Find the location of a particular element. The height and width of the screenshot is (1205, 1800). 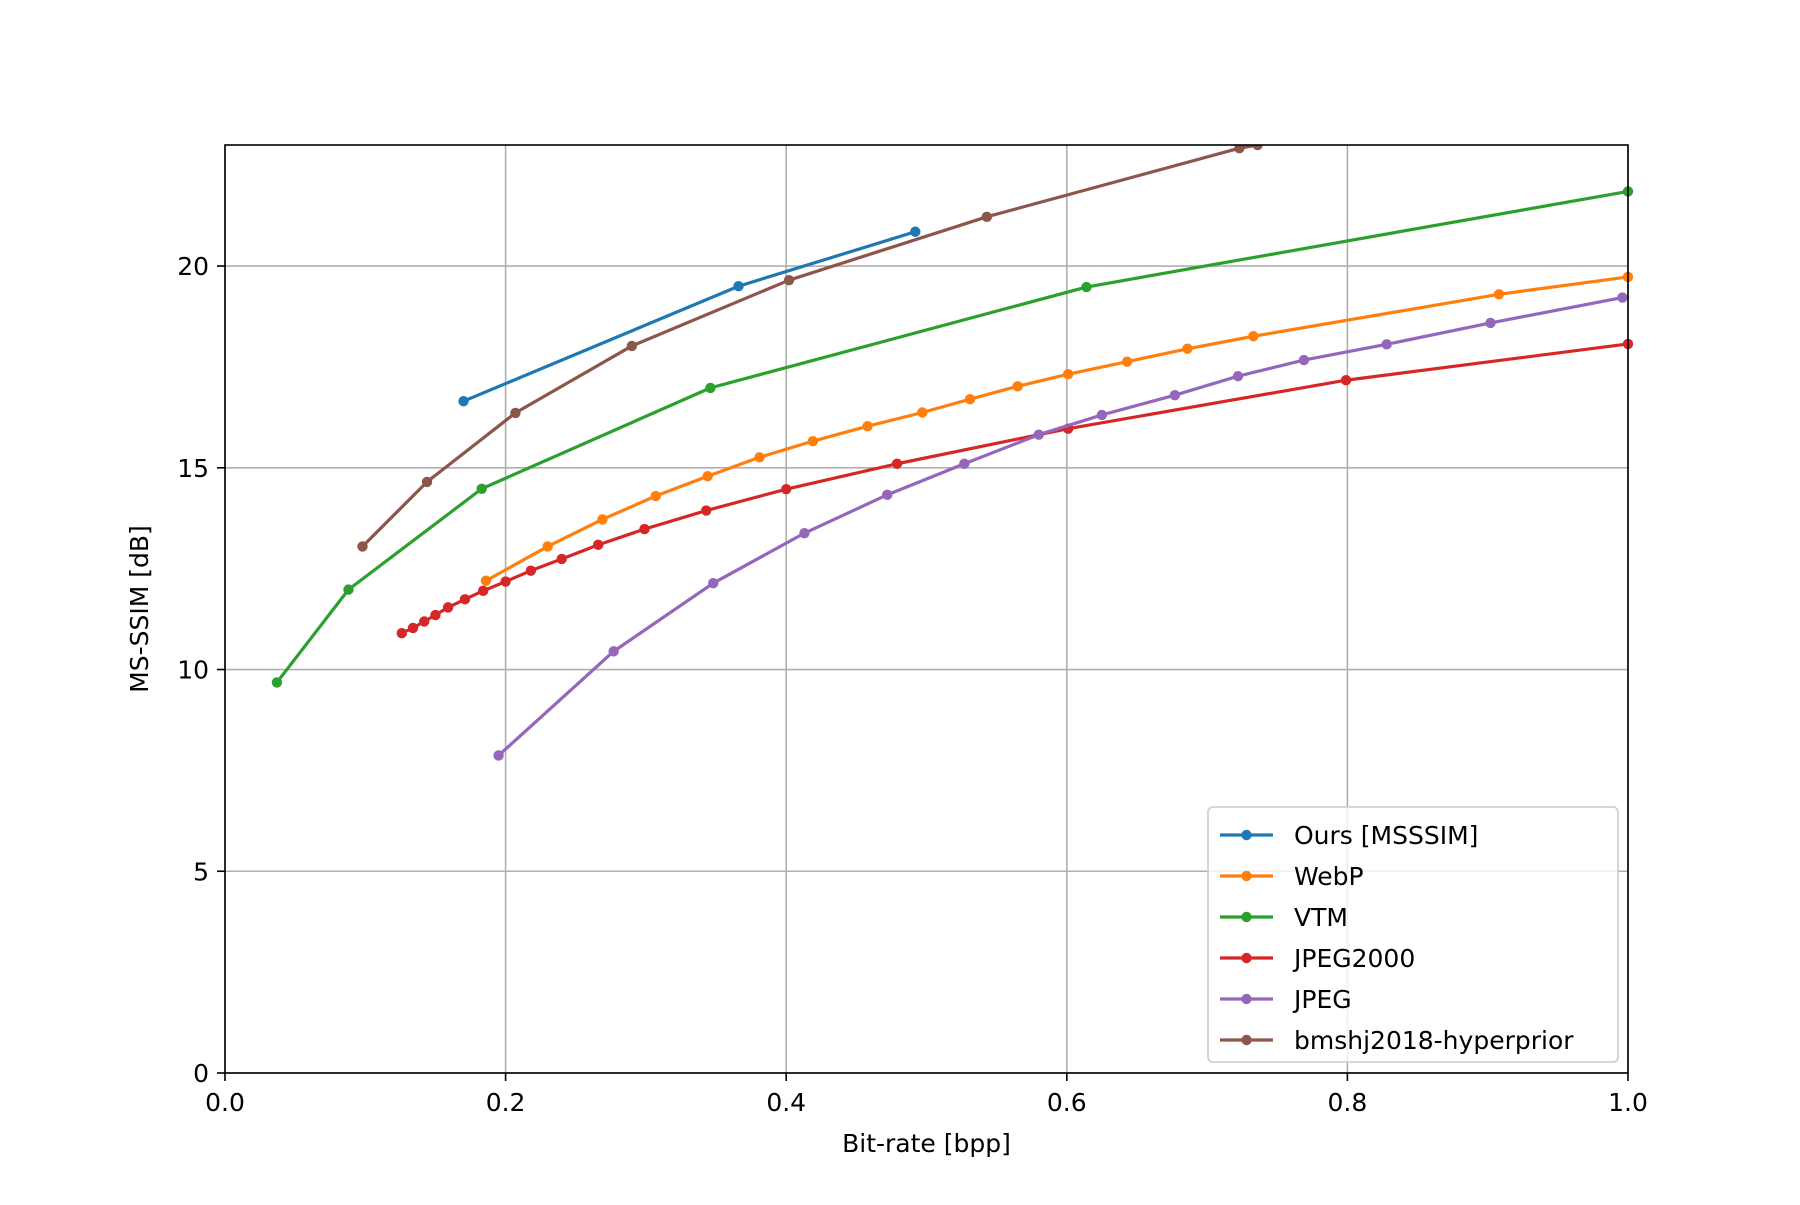

x-axis-label: Bit-rate [bpp] is located at coordinates (926, 1143).